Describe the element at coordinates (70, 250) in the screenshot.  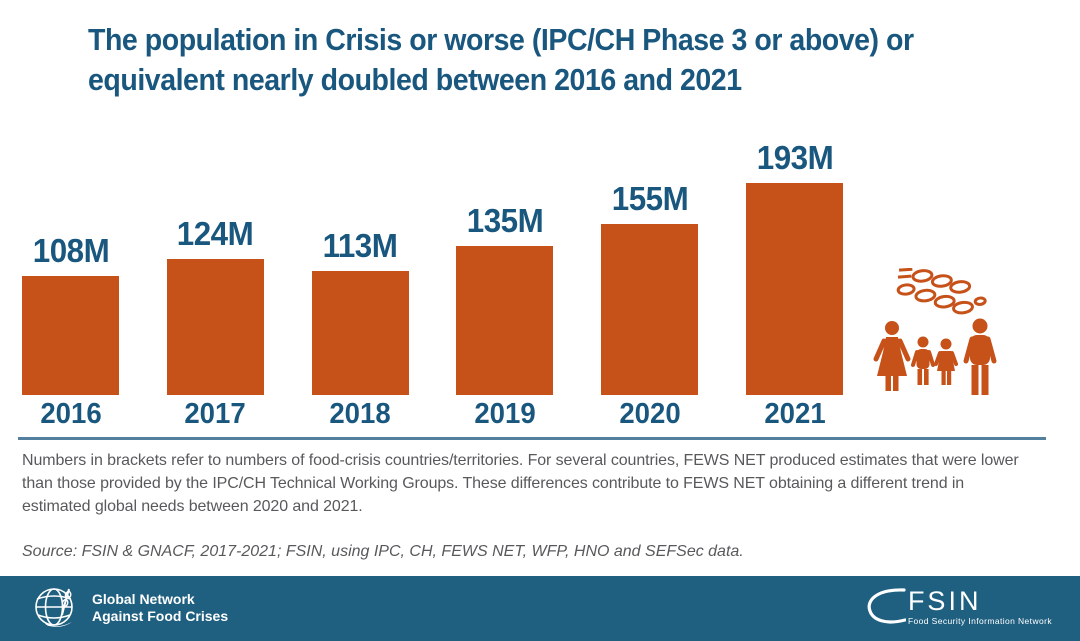
I see `bar-value-label: 108M` at that location.